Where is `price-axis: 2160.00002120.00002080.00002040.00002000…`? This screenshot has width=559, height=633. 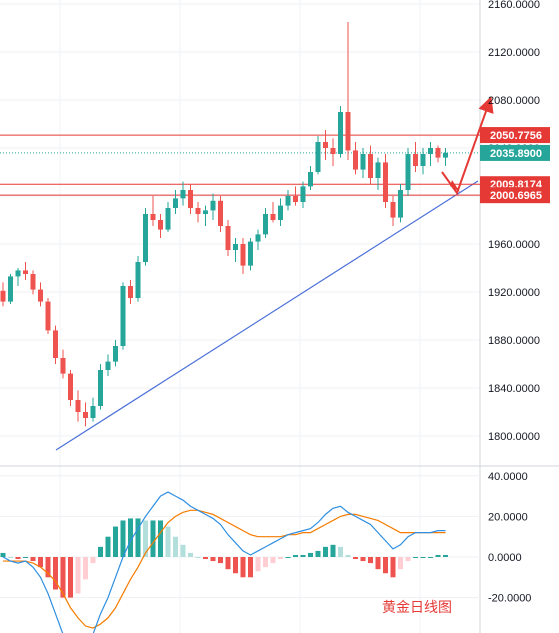 price-axis: 2160.00002120.00002080.00002040.00002000… is located at coordinates (514, 221).